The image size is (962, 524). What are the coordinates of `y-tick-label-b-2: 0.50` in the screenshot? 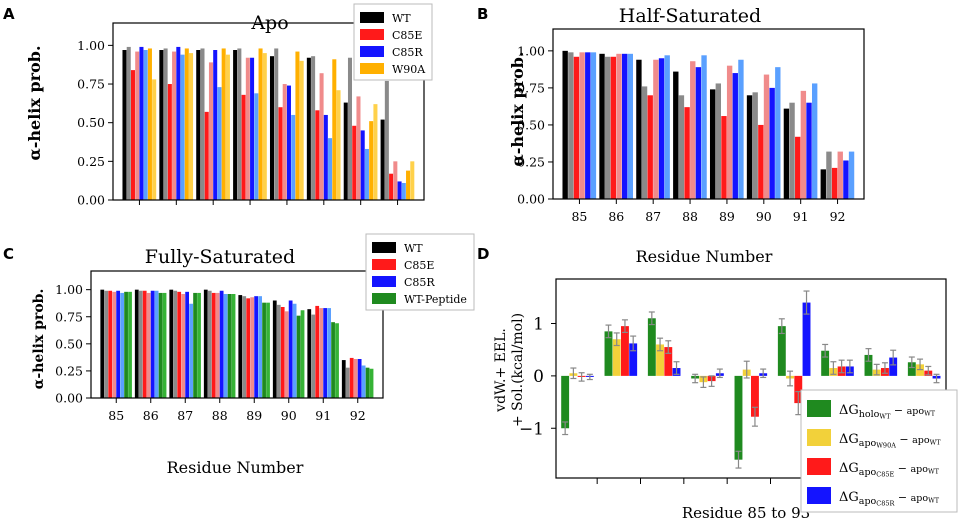 It's located at (531, 124).